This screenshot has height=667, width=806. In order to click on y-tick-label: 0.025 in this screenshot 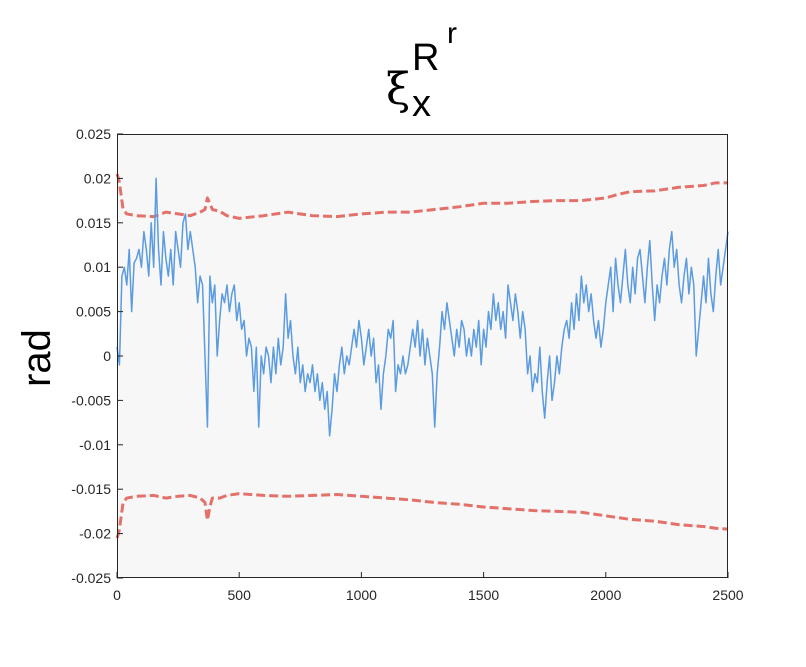, I will do `click(93, 134)`.